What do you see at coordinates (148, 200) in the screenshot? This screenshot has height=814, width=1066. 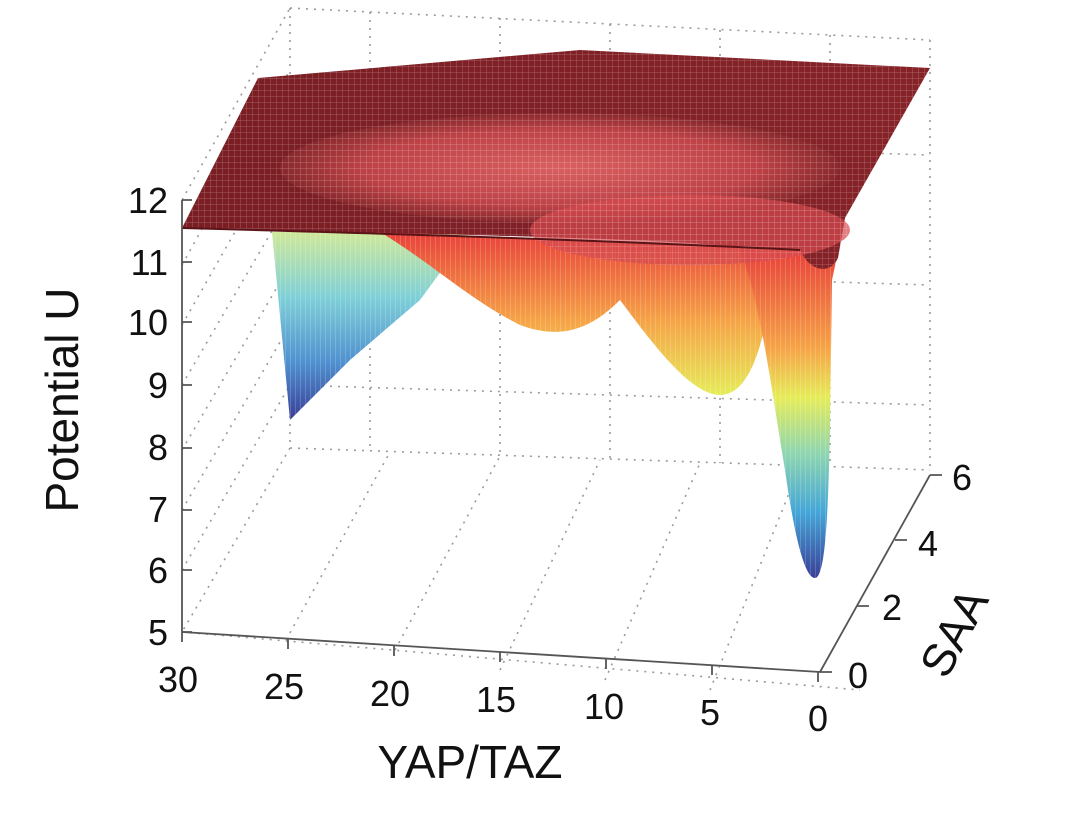 I see `z-tick-label: 12` at bounding box center [148, 200].